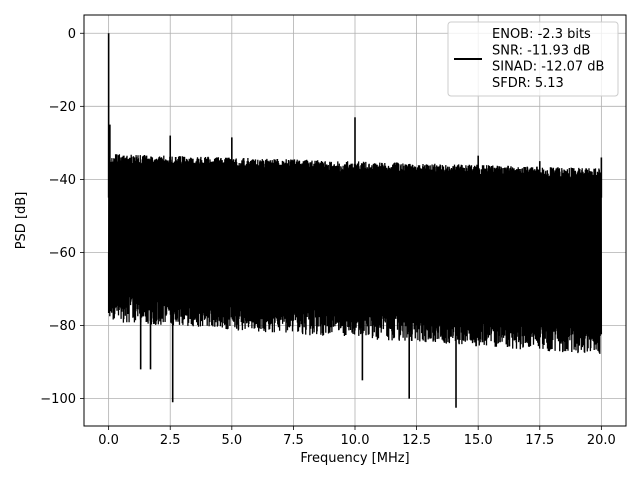 Image resolution: width=640 pixels, height=480 pixels. I want to click on x-tick-label: 5.0, so click(231, 440).